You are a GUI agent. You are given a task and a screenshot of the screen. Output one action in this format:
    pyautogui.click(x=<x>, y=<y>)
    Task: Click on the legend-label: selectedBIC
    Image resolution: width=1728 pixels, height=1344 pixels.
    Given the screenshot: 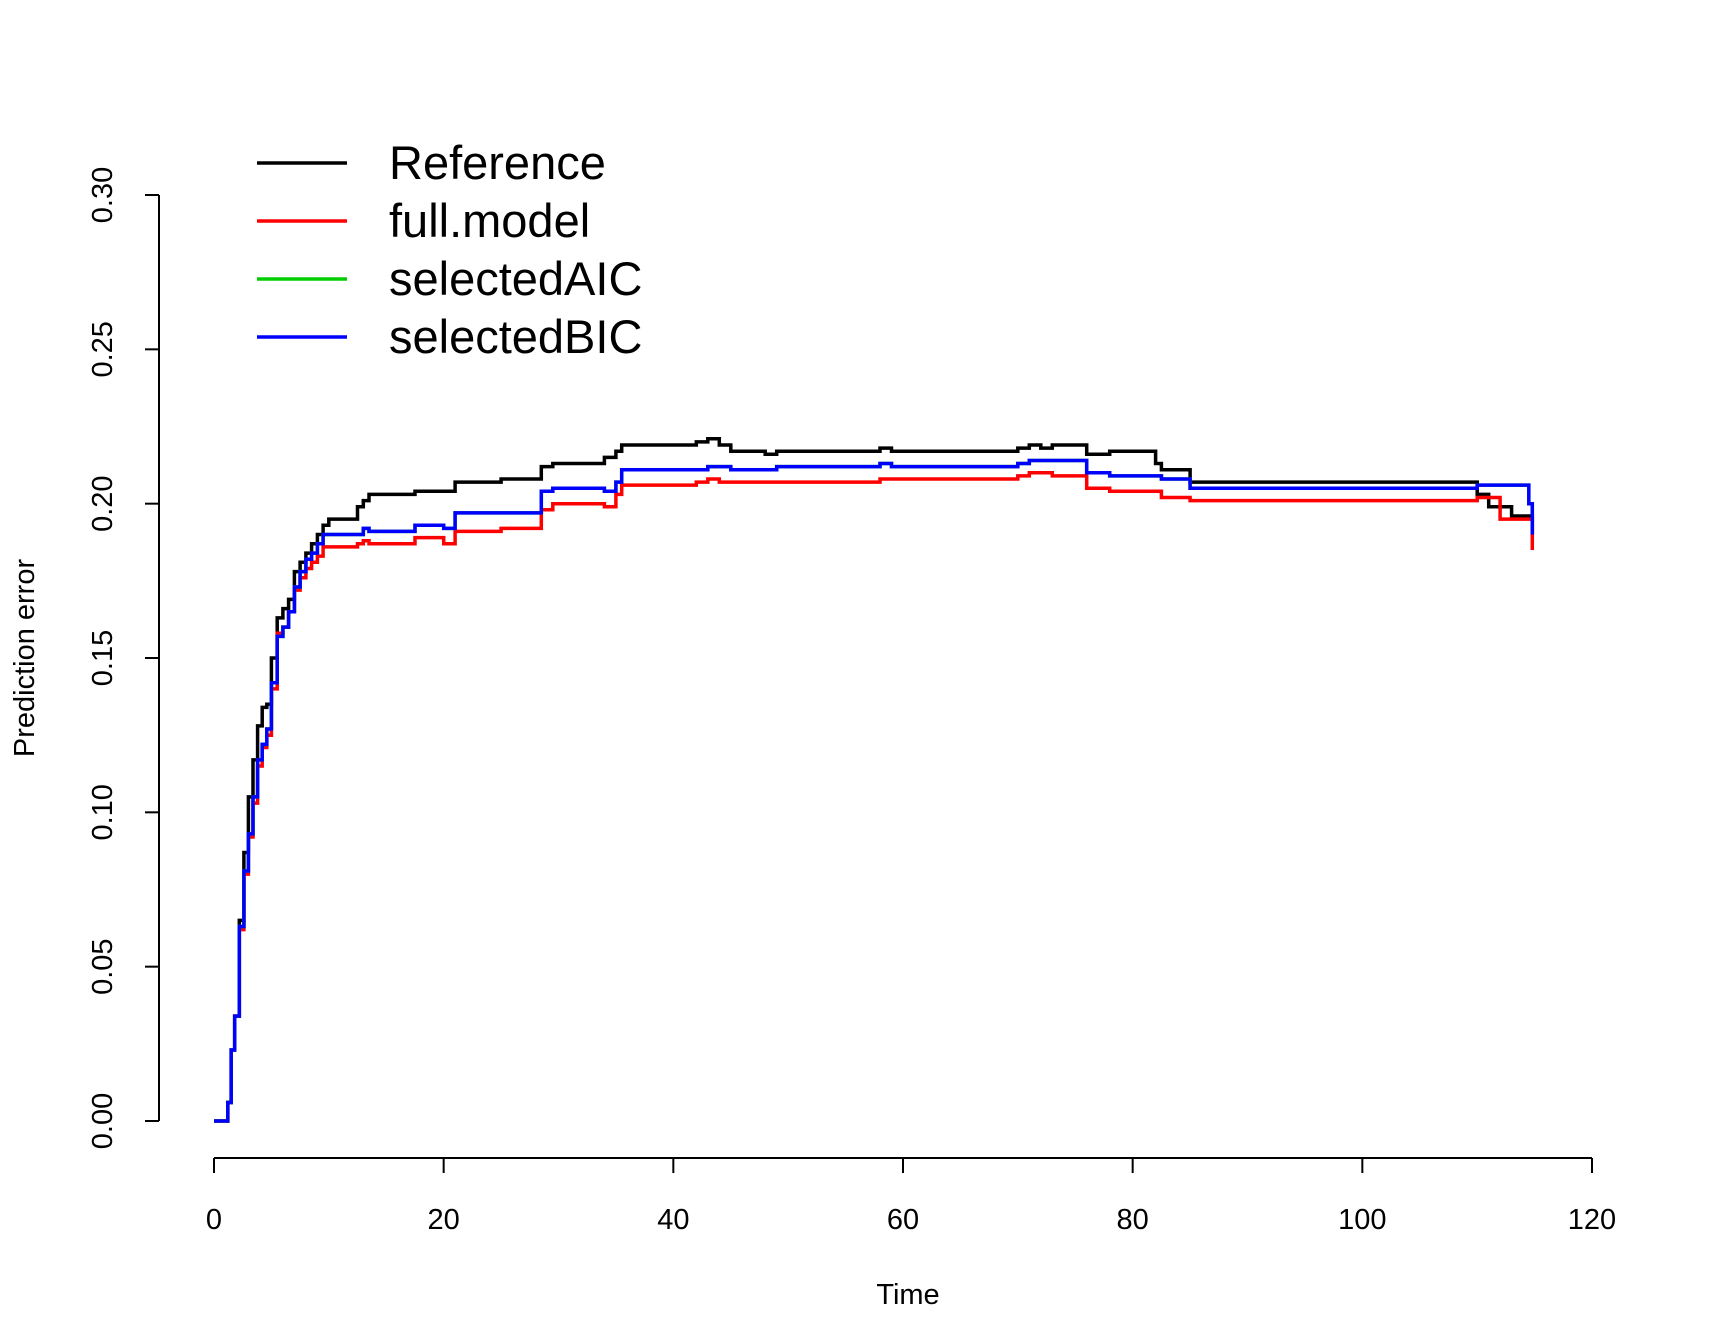 What is the action you would take?
    pyautogui.click(x=515, y=336)
    